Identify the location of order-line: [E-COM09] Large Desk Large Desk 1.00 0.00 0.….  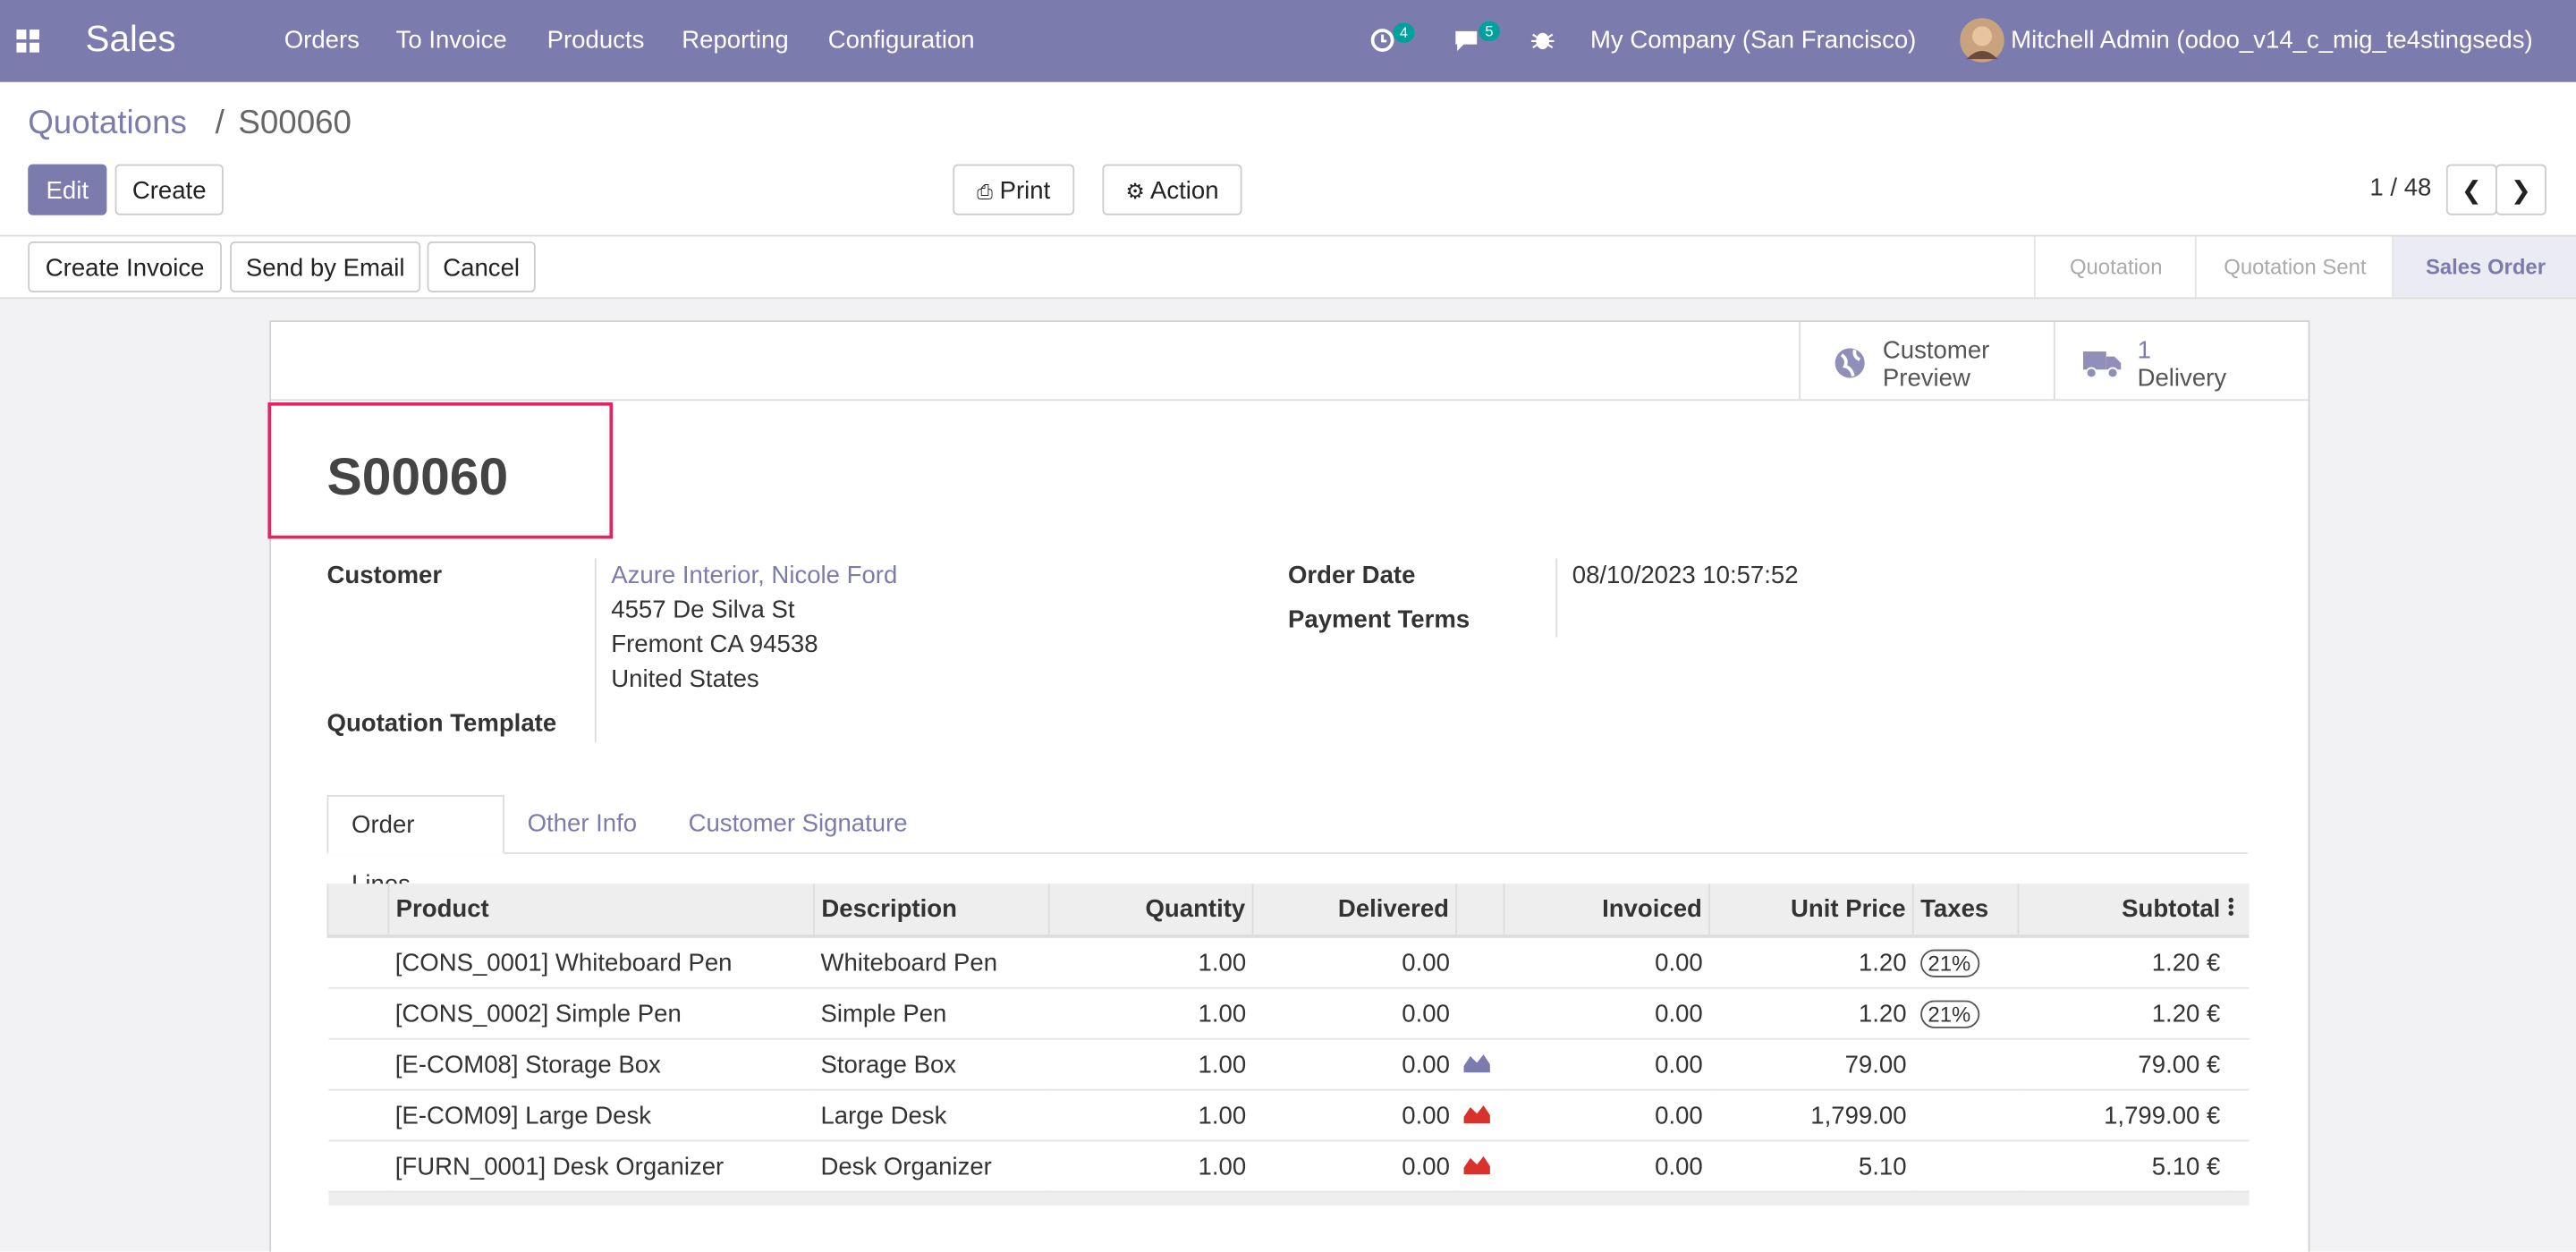
(1288, 1114).